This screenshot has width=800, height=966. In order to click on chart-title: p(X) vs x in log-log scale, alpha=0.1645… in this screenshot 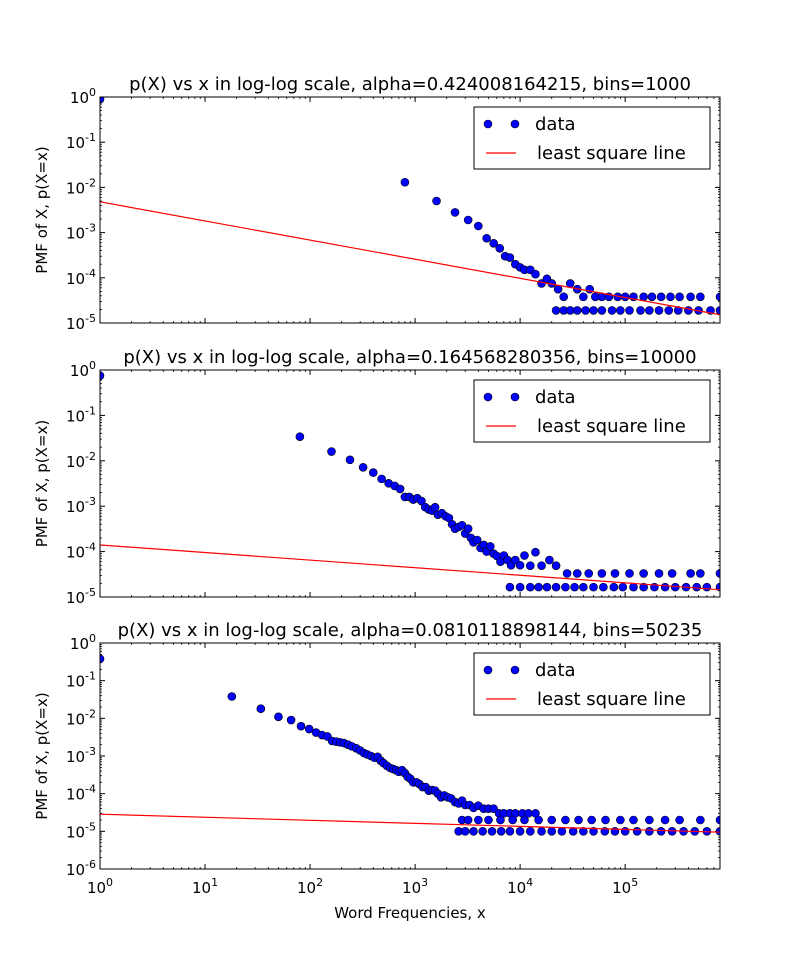, I will do `click(409, 357)`.